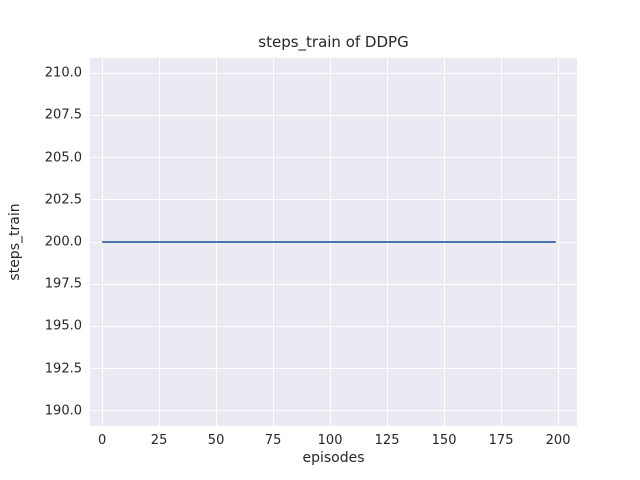  Describe the element at coordinates (329, 242) in the screenshot. I see `series-layer` at that location.